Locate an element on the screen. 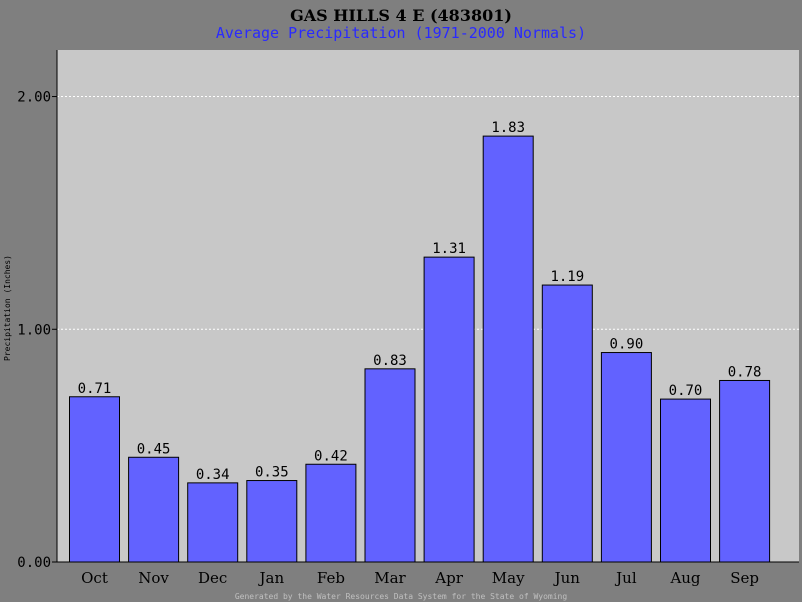 This screenshot has height=602, width=802. bar-dec is located at coordinates (213, 522).